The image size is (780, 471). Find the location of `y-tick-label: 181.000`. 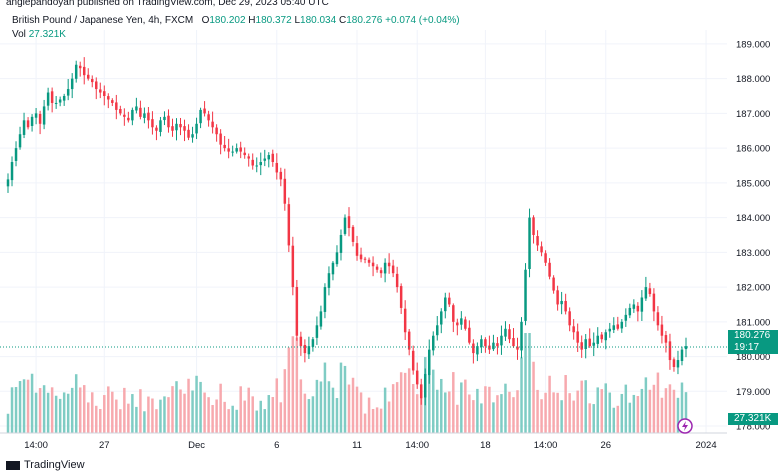

y-tick-label: 181.000 is located at coordinates (753, 322).